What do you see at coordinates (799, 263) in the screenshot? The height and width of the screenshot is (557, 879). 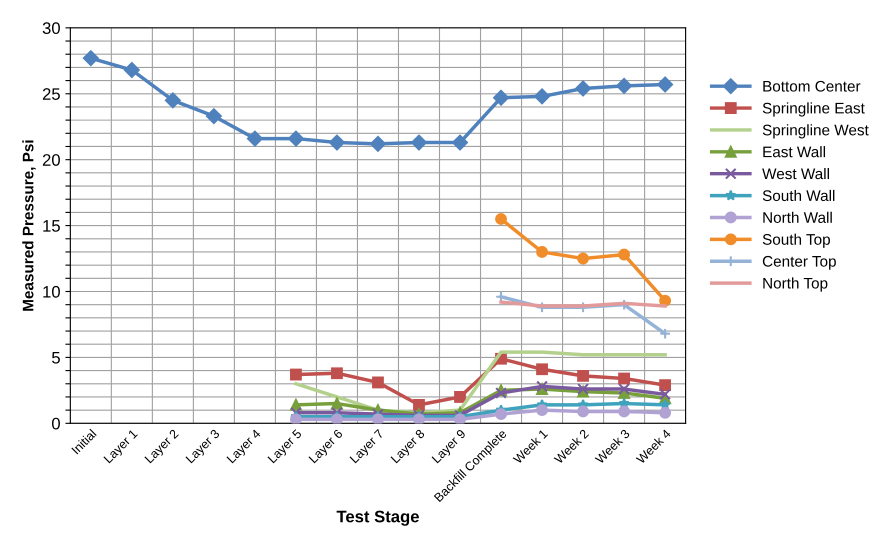 I see `legend-label: Center Top` at bounding box center [799, 263].